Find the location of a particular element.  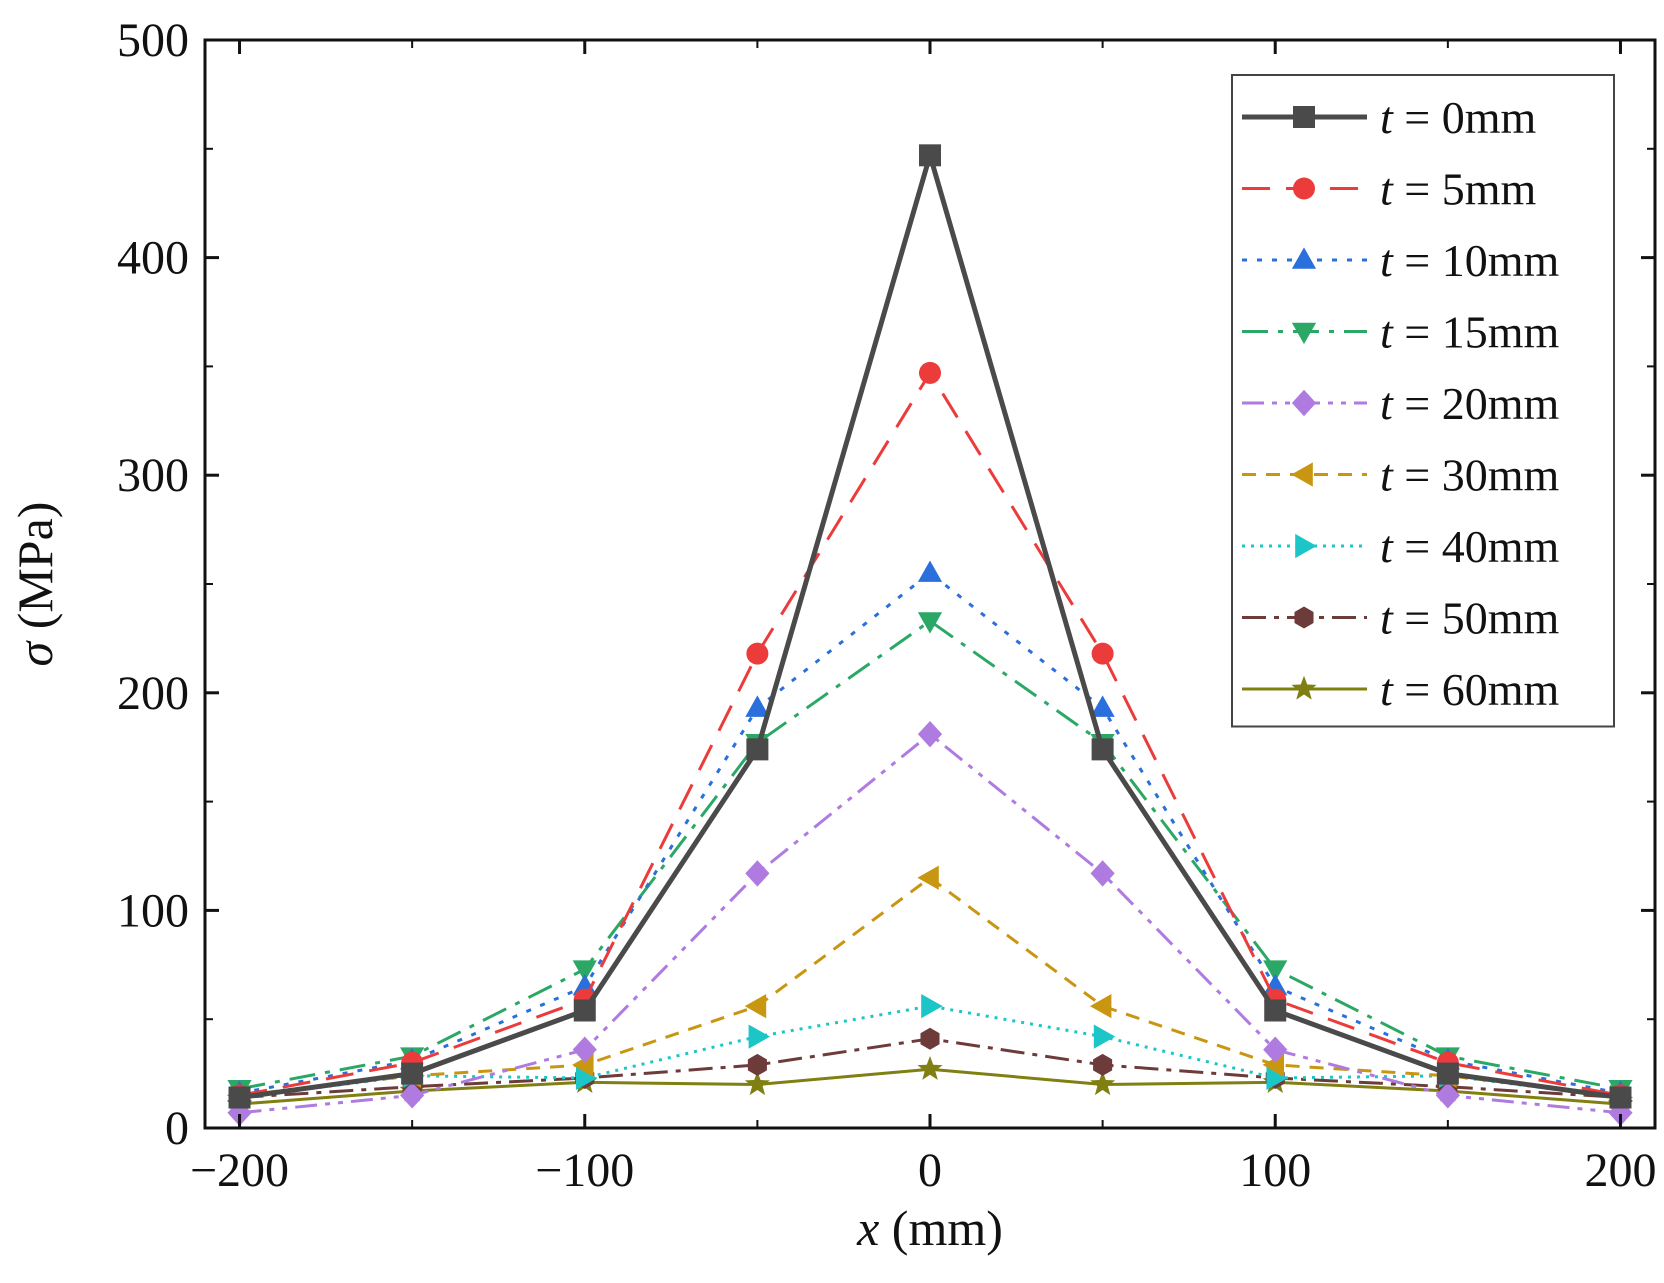

y-axis-title: σ (MPa) is located at coordinates (35, 584).